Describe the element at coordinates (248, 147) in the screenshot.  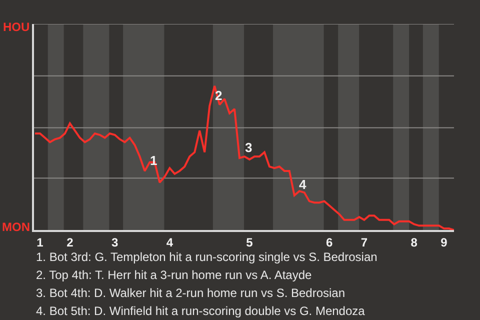
I see `annotation: 3` at that location.